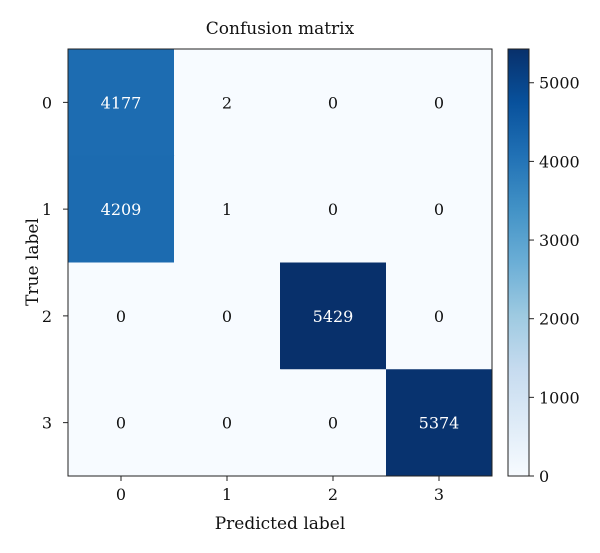 The width and height of the screenshot is (600, 553). I want to click on cell-value-label: 5429, so click(333, 316).